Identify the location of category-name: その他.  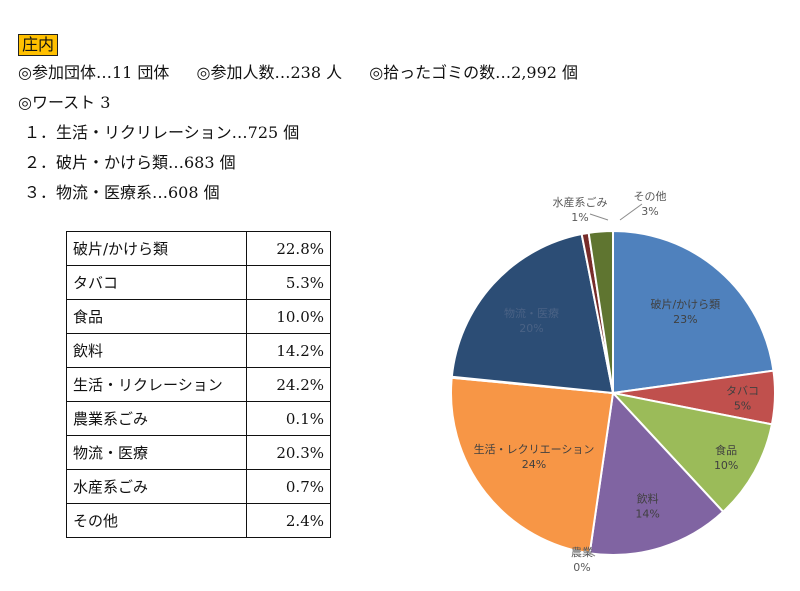
(156, 520).